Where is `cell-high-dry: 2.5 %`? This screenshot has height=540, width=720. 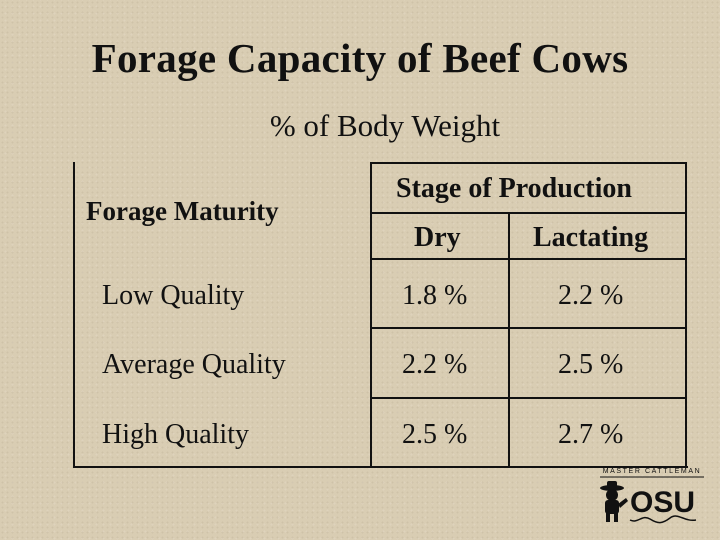 cell-high-dry: 2.5 % is located at coordinates (435, 434).